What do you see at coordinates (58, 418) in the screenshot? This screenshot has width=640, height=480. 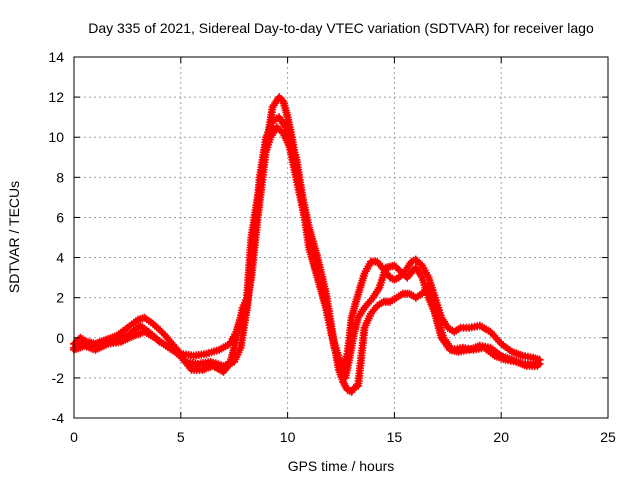 I see `y-tick-label: -4` at bounding box center [58, 418].